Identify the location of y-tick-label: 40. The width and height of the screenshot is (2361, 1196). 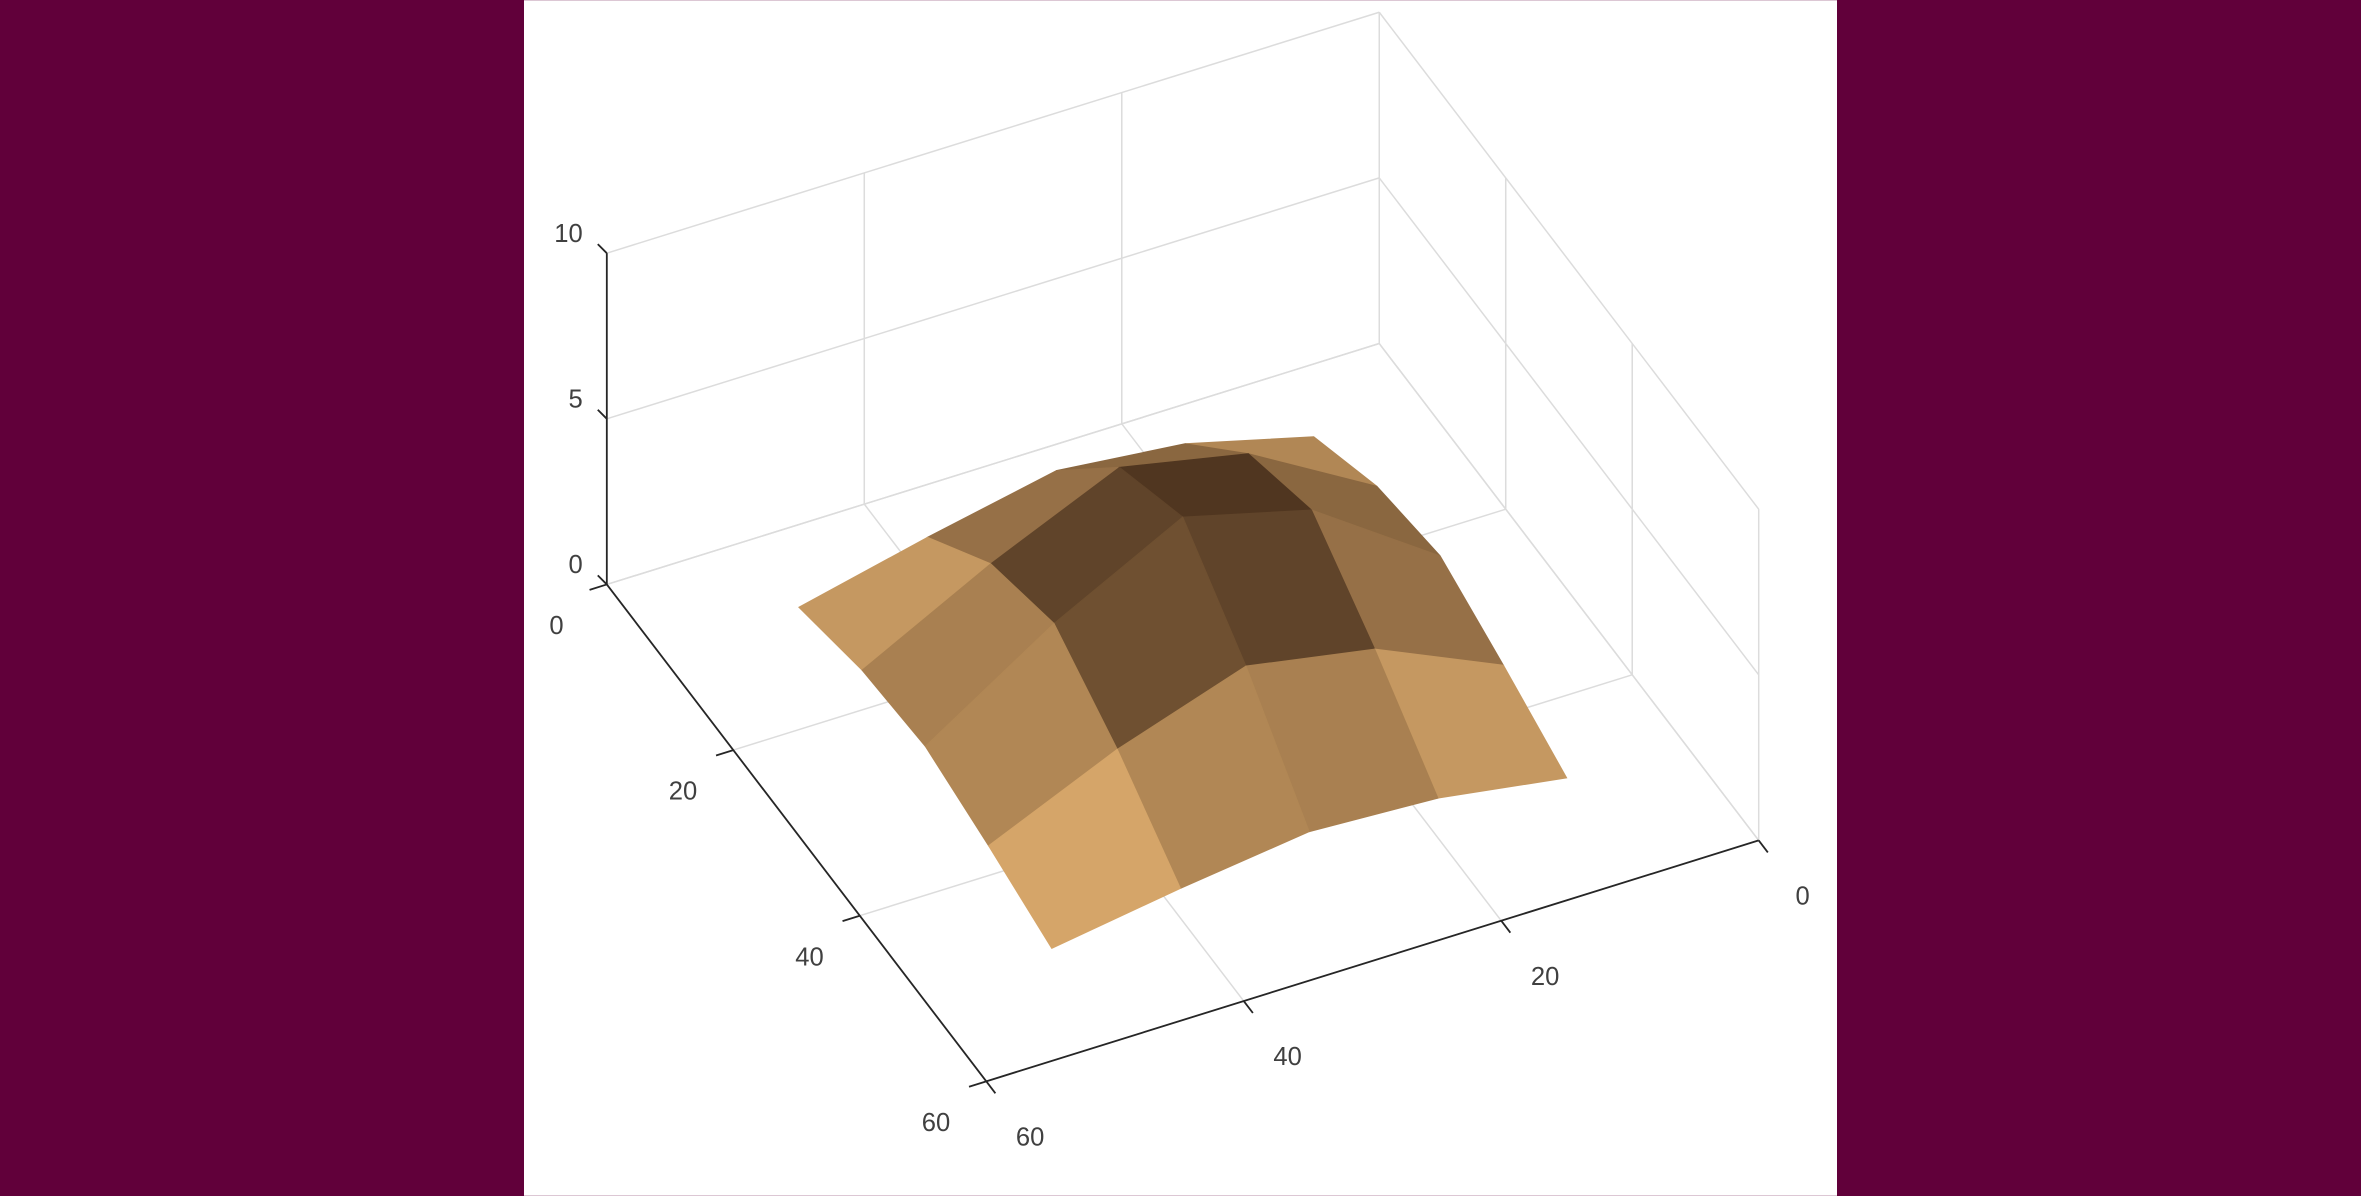
(809, 957).